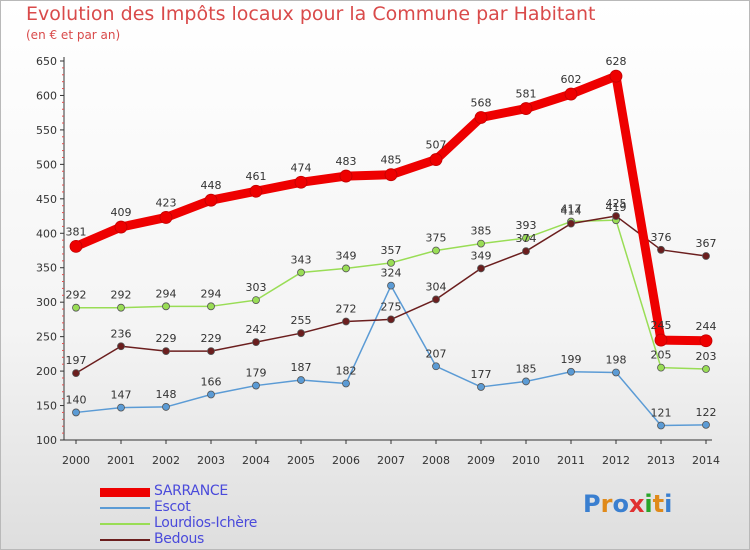  I want to click on data-label: 205, so click(661, 355).